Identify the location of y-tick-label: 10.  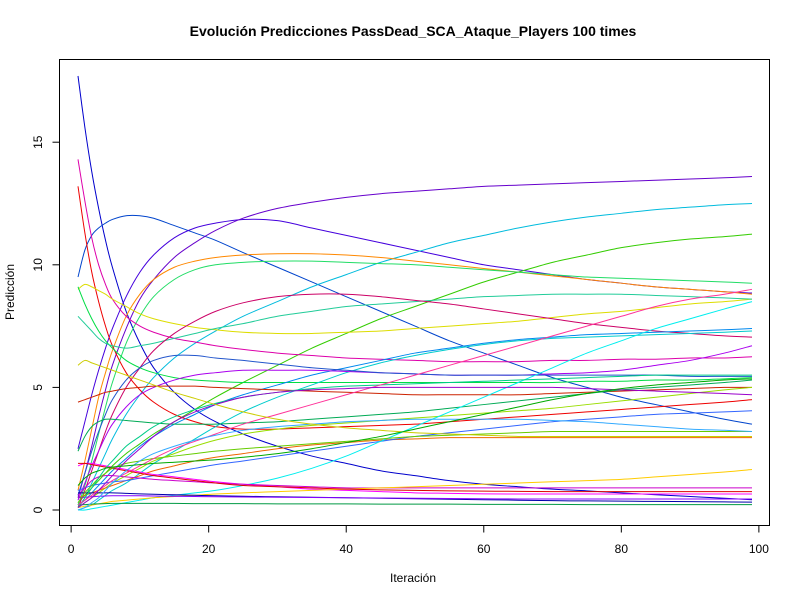
(38, 265).